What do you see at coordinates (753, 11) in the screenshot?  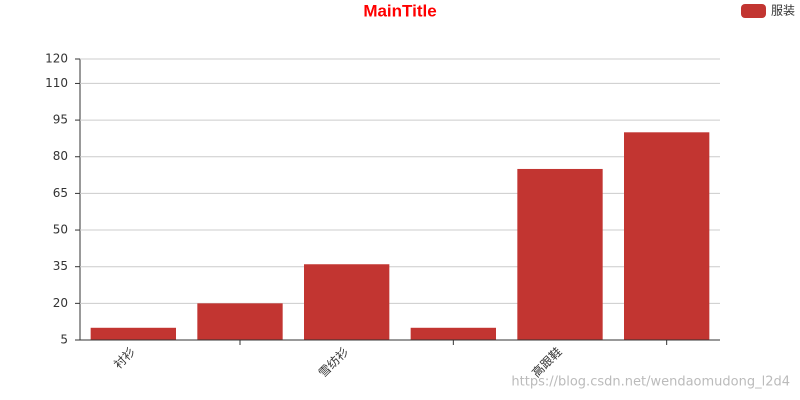 I see `legend-swatch` at bounding box center [753, 11].